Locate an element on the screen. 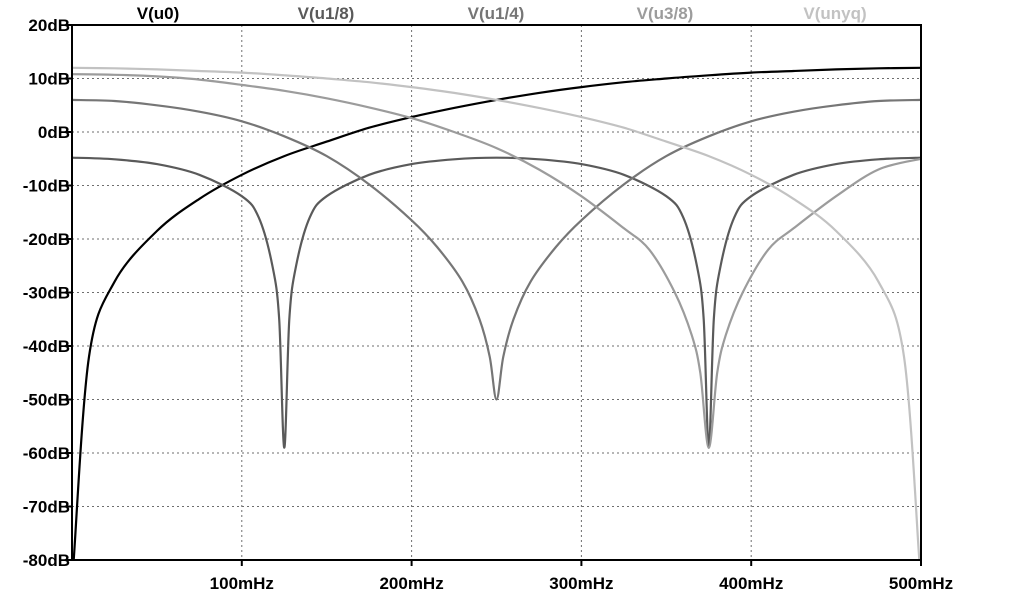 The width and height of the screenshot is (1020, 598). y-tick-label: -10dB is located at coordinates (46, 186).